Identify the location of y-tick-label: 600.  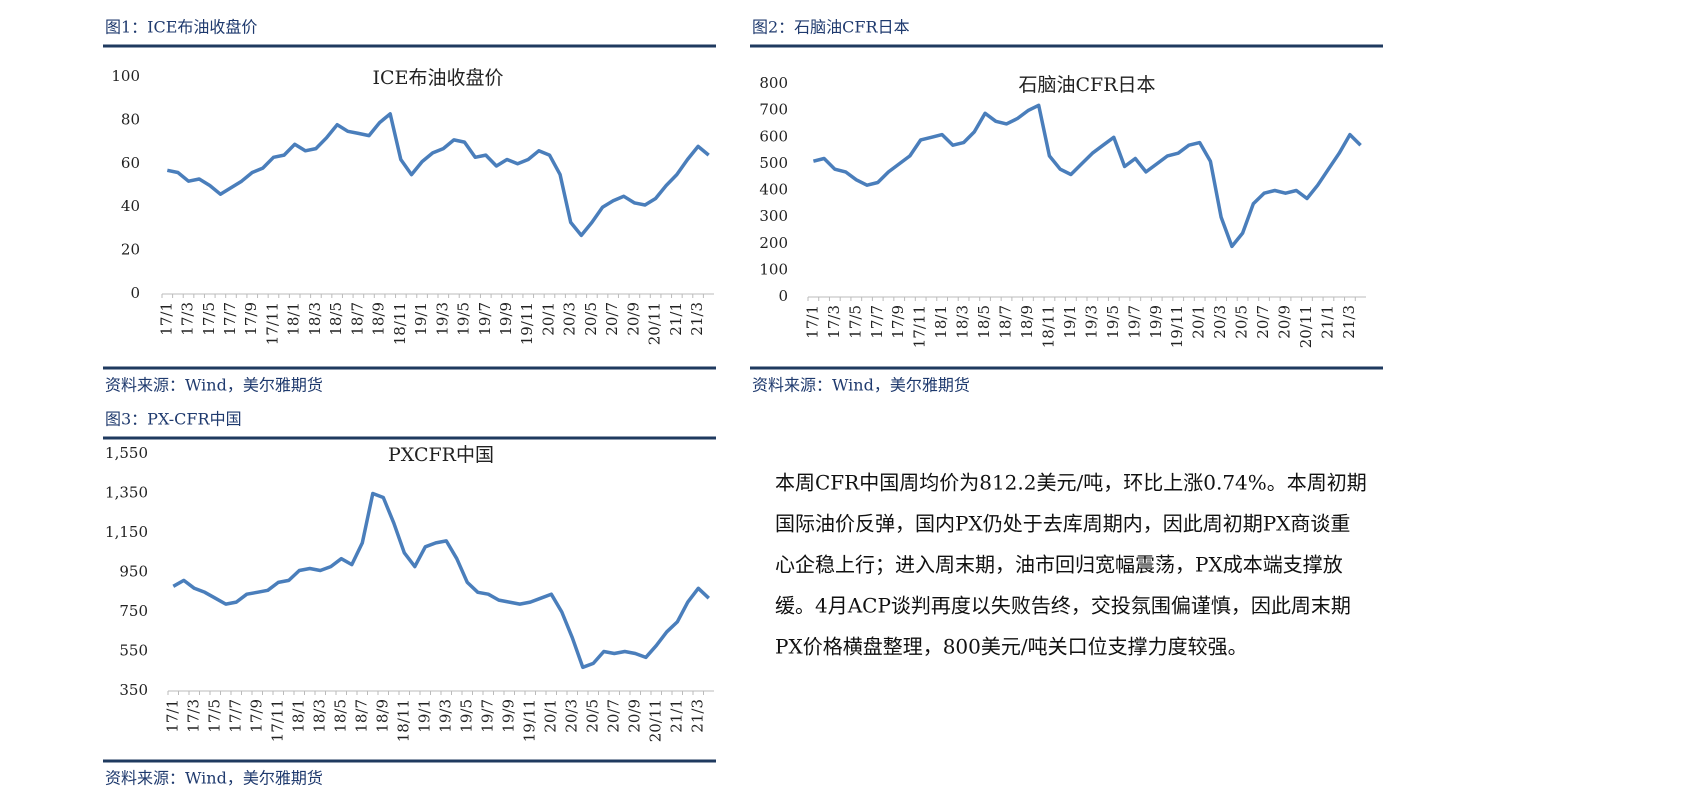
(773, 136).